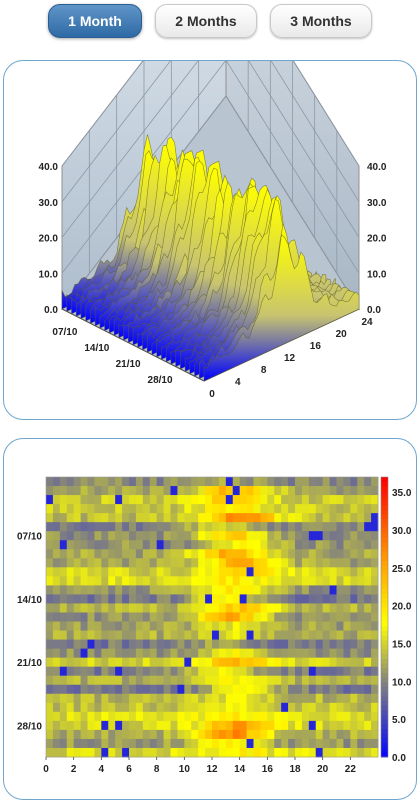 This screenshot has width=420, height=804. Describe the element at coordinates (95, 21) in the screenshot. I see `tab-1-month: 1 Month` at that location.